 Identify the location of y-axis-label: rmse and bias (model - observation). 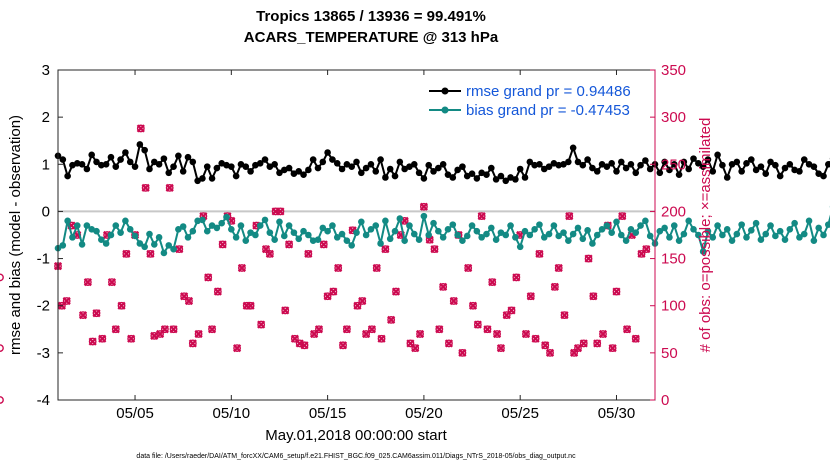
(15, 235).